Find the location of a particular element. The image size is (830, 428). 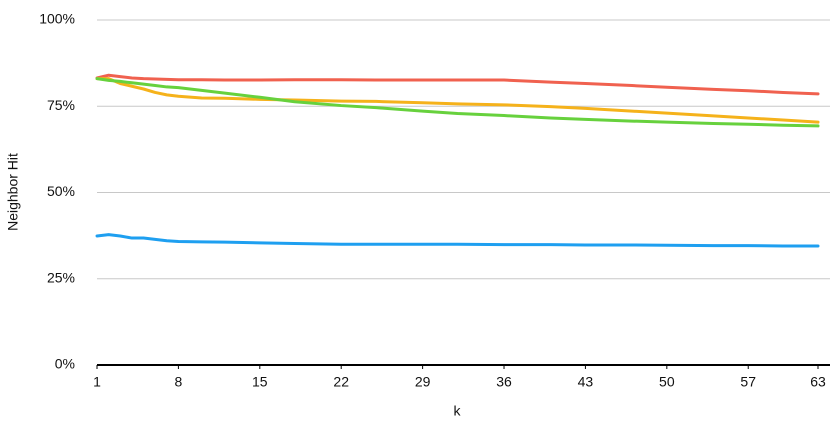

x-tick-label: 50 is located at coordinates (667, 382).